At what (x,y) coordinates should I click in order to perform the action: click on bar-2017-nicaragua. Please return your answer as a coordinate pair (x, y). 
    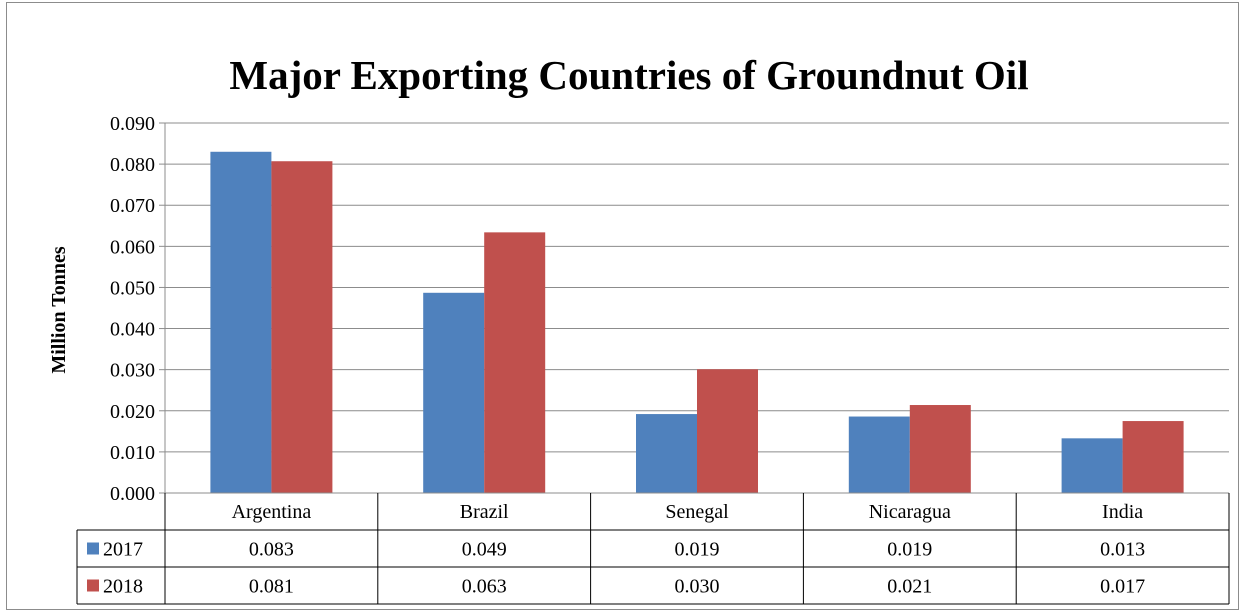
    Looking at the image, I should click on (879, 454).